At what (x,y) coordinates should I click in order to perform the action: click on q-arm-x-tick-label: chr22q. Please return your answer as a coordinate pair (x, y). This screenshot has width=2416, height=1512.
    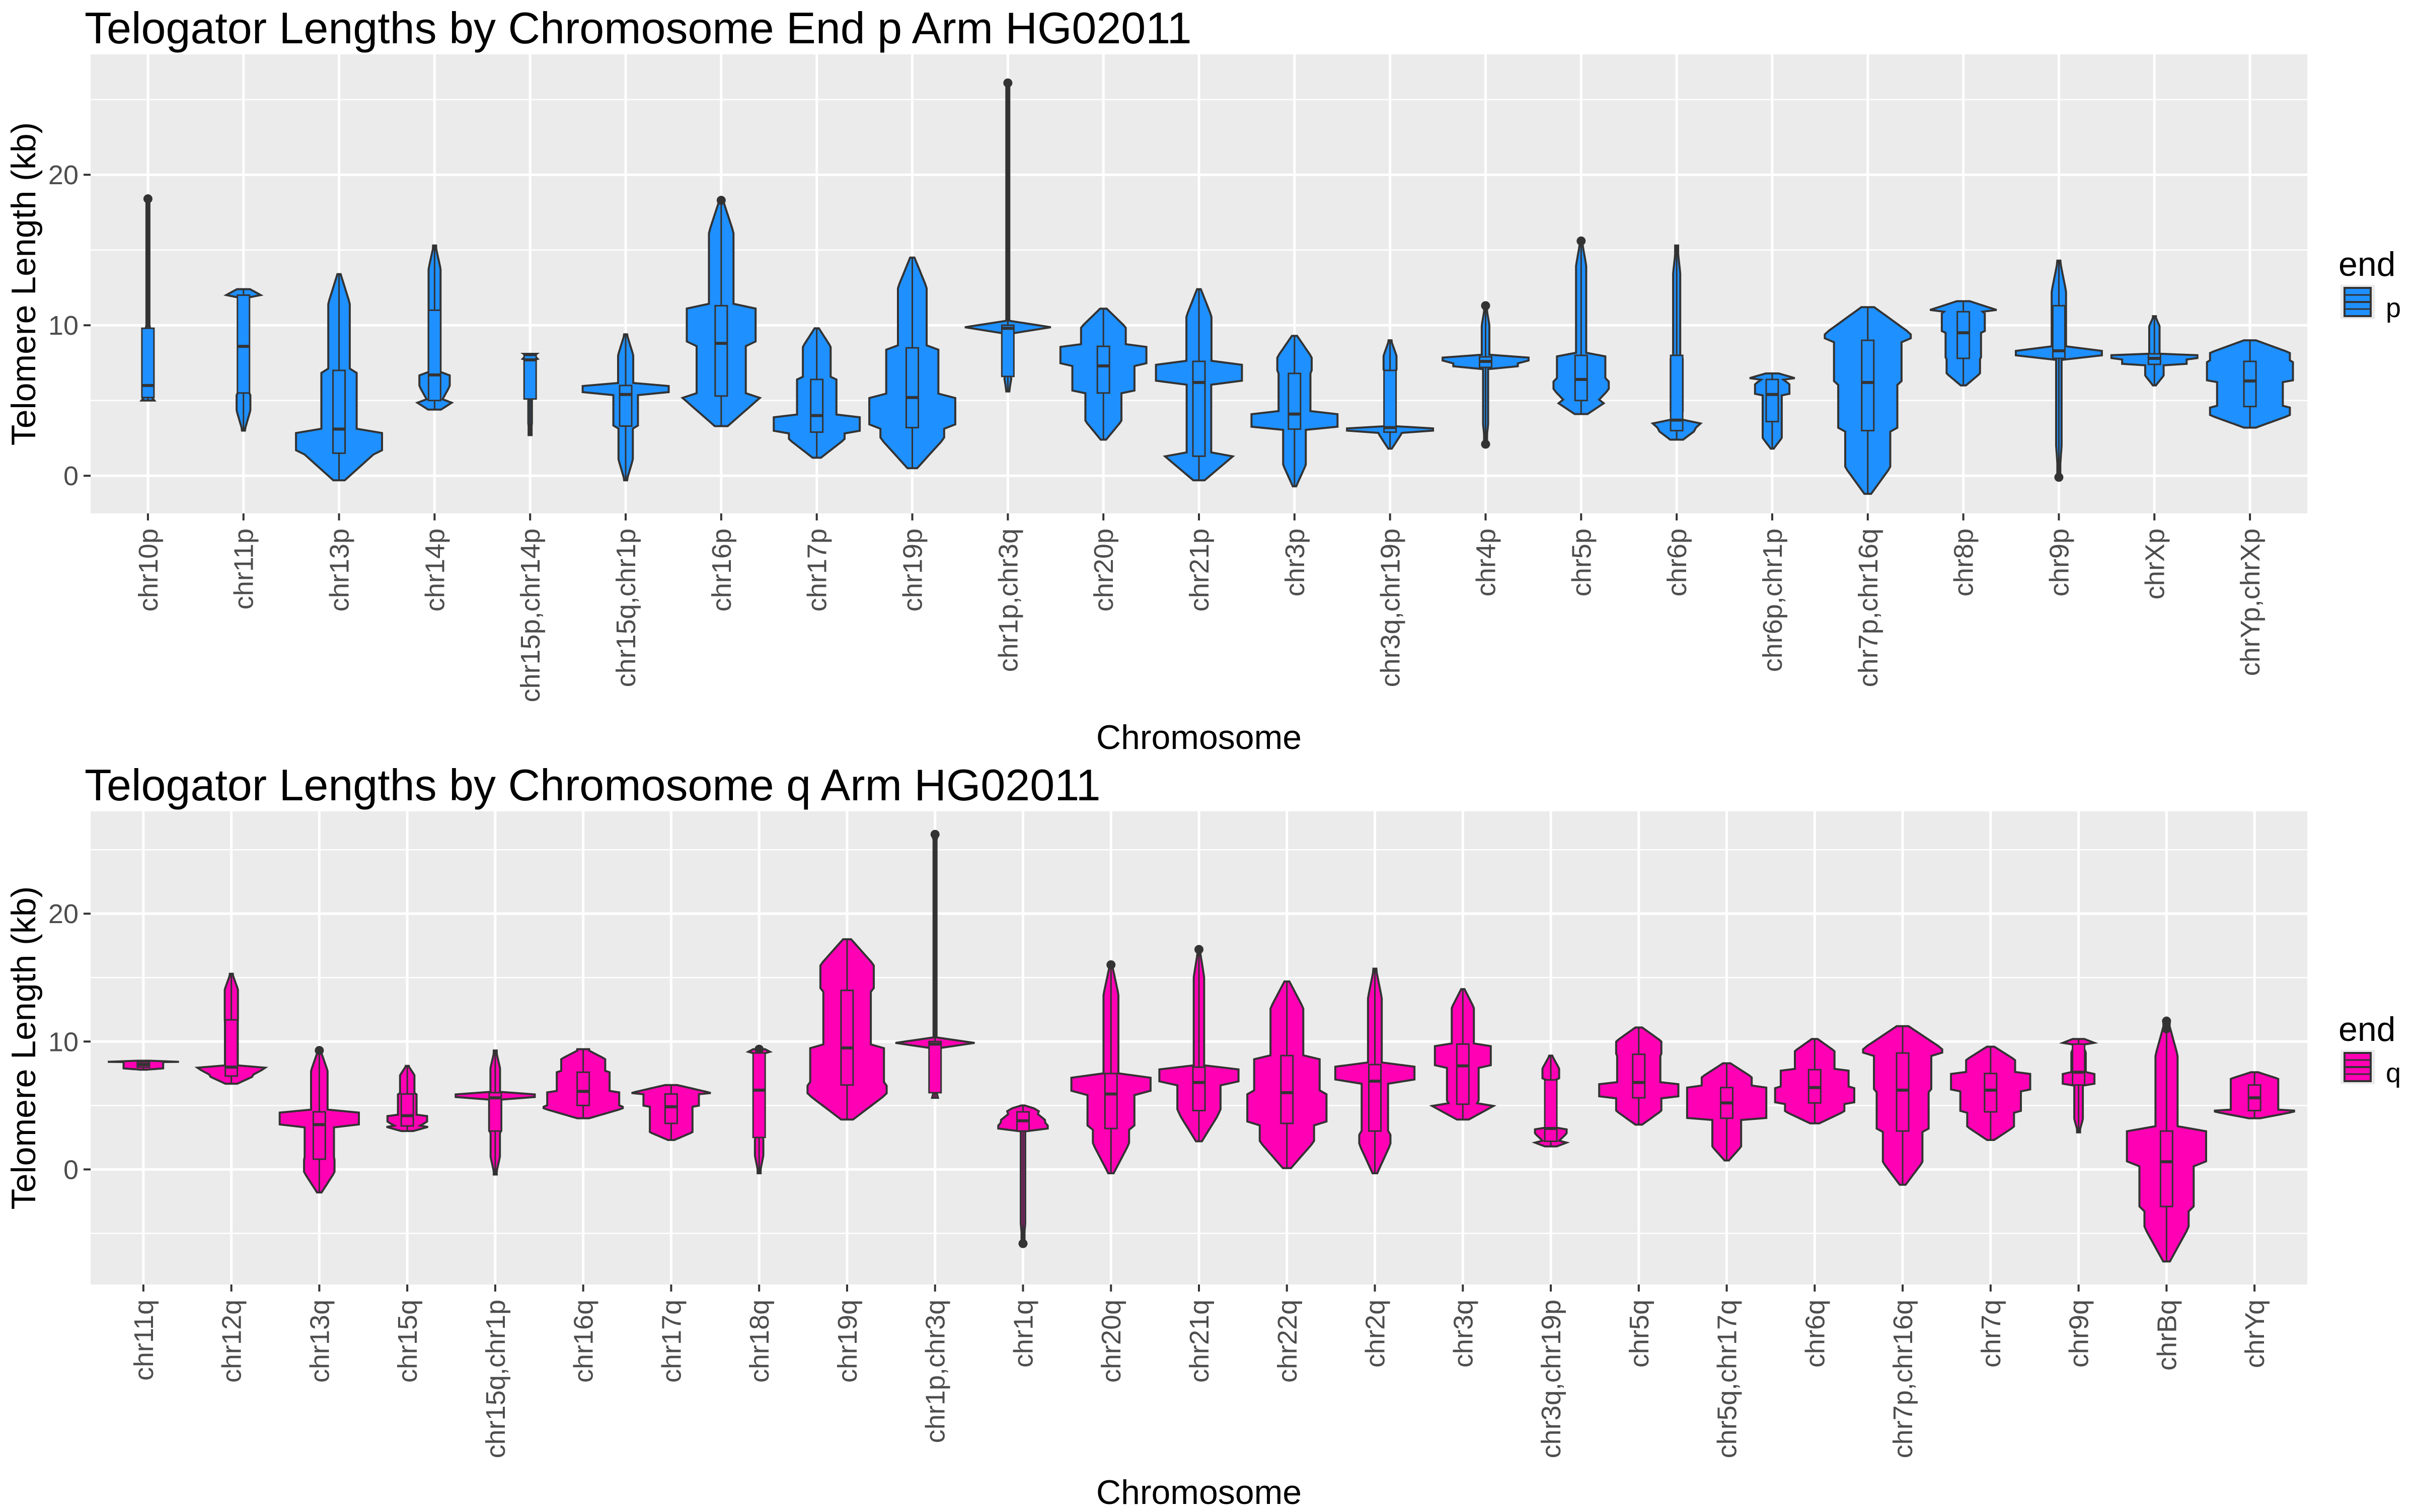
    Looking at the image, I should click on (1287, 1341).